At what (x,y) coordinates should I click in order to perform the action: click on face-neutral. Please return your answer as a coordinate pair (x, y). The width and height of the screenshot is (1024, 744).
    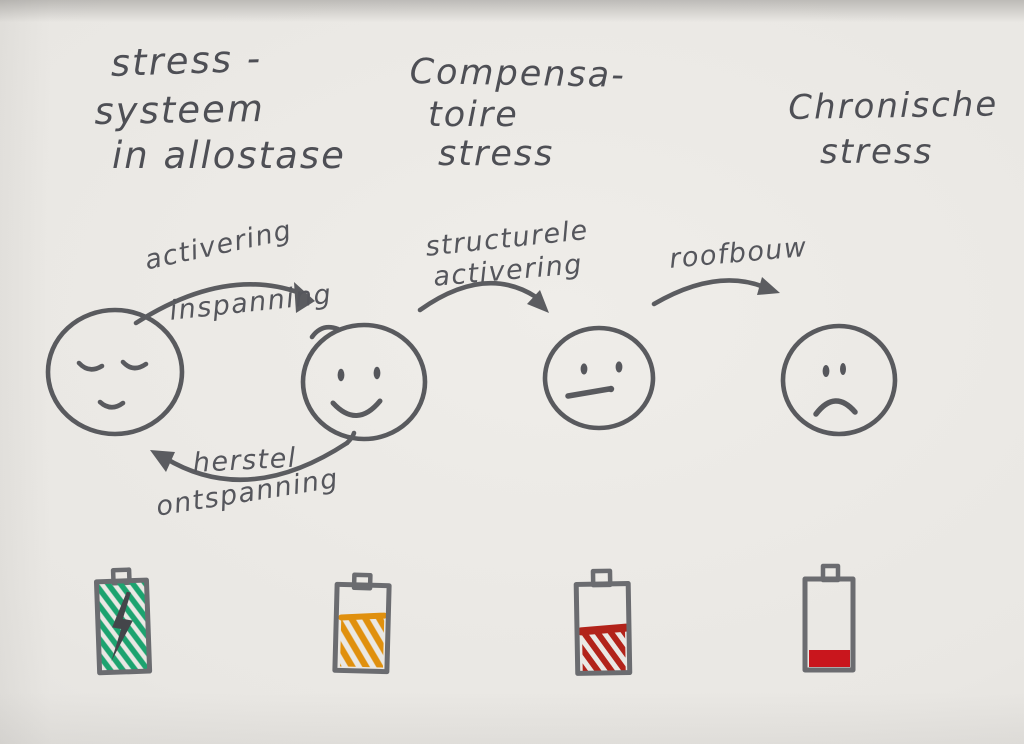
    Looking at the image, I should click on (599, 378).